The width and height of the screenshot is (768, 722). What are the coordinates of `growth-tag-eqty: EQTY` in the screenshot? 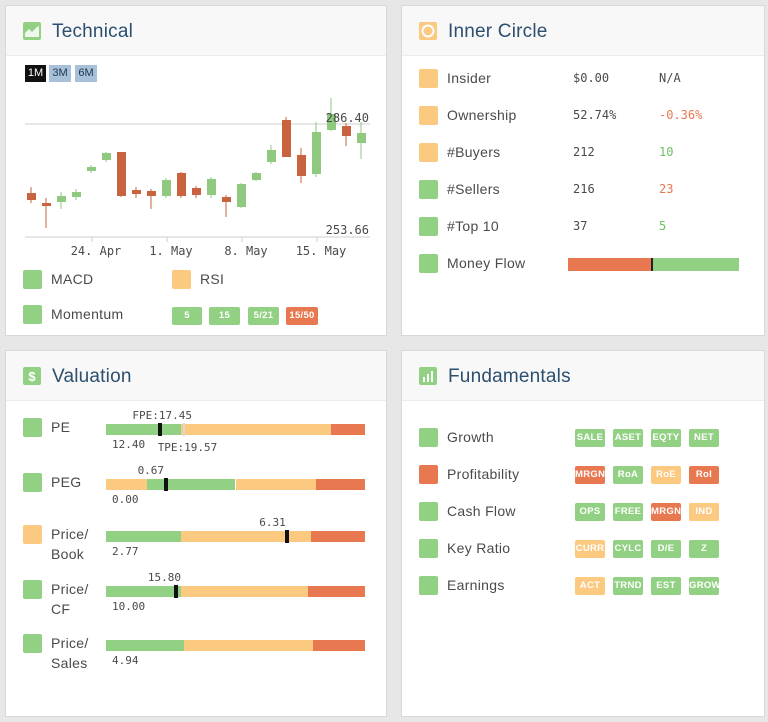 It's located at (666, 438).